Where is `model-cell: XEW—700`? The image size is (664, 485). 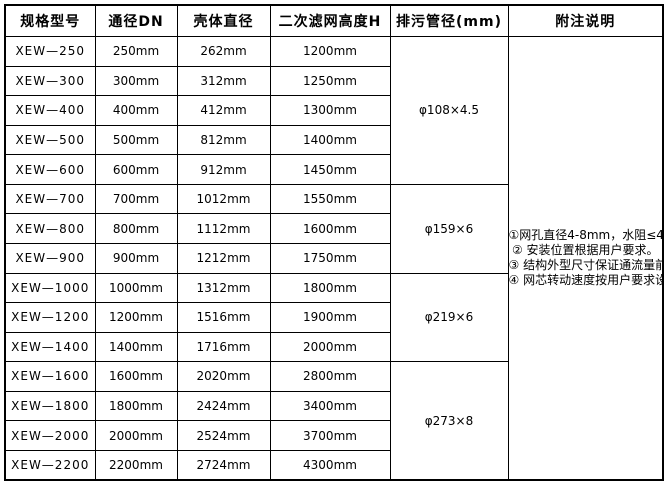 model-cell: XEW—700 is located at coordinates (50, 199).